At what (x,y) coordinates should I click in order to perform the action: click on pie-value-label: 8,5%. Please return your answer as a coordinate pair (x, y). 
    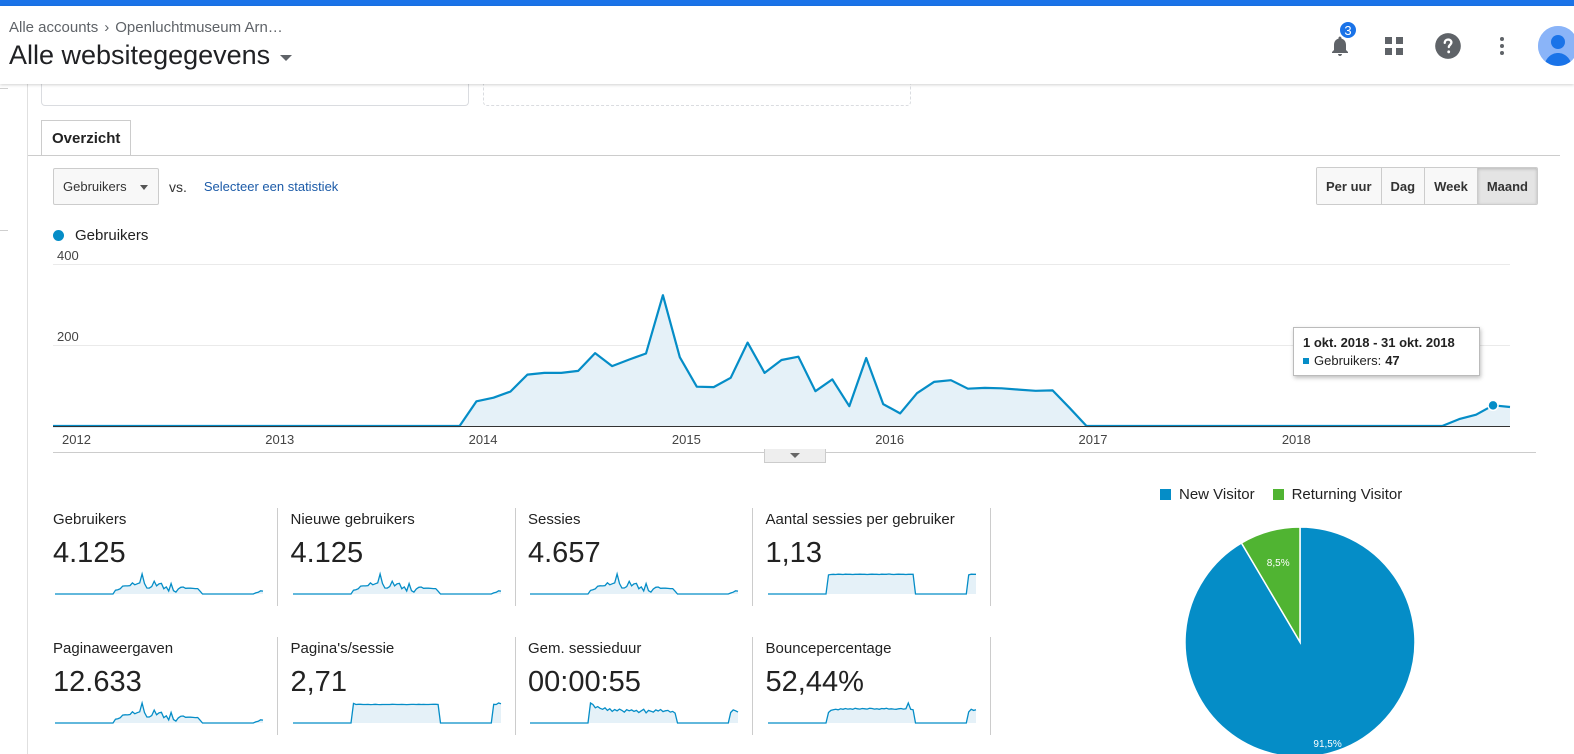
    Looking at the image, I should click on (1278, 563).